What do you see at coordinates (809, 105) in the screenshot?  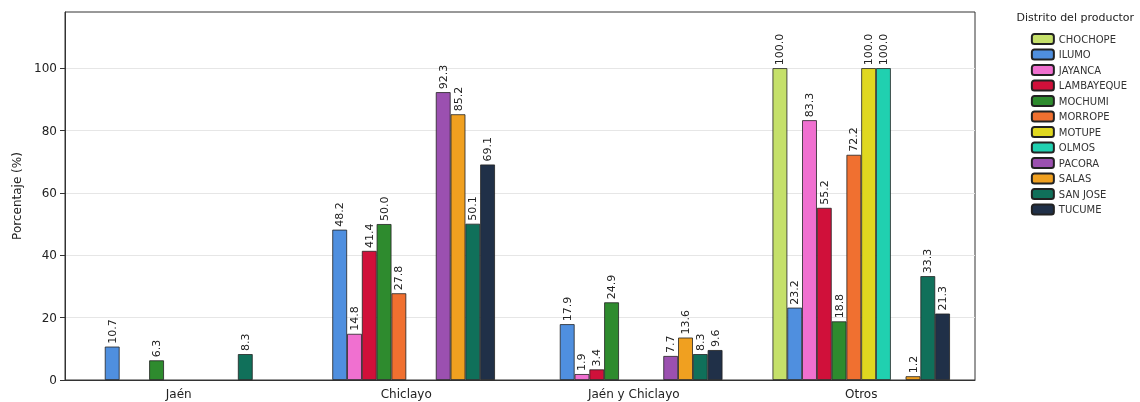 I see `data-label: 83.3` at bounding box center [809, 105].